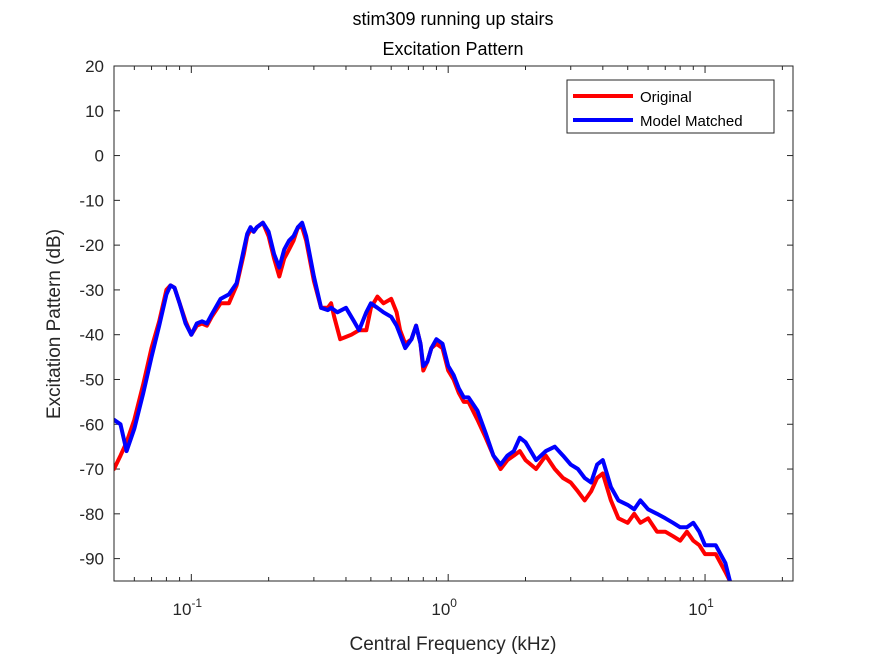 The width and height of the screenshot is (875, 656). What do you see at coordinates (94, 111) in the screenshot?
I see `y-tick-label: 10` at bounding box center [94, 111].